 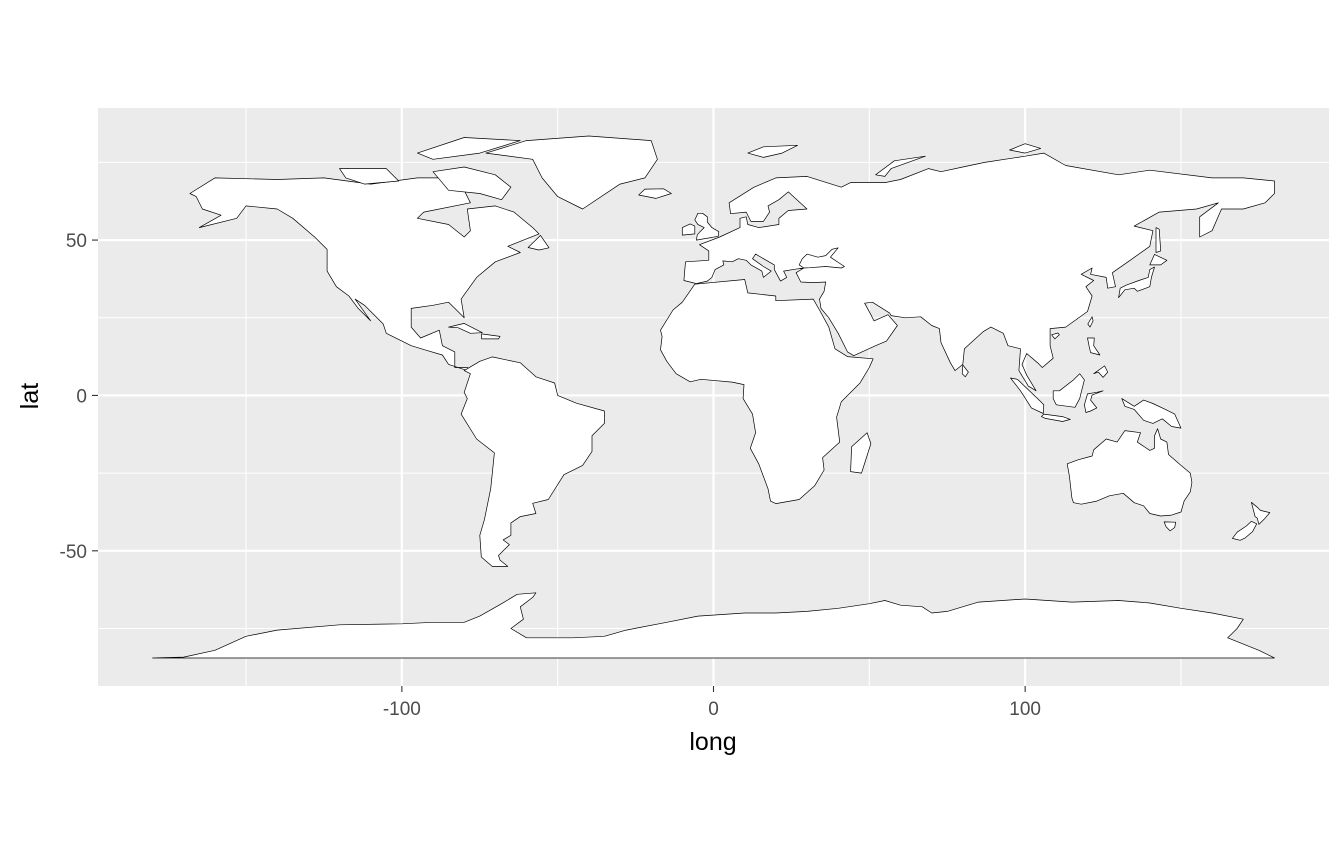 What do you see at coordinates (707, 226) in the screenshot?
I see `landmass-great-britain` at bounding box center [707, 226].